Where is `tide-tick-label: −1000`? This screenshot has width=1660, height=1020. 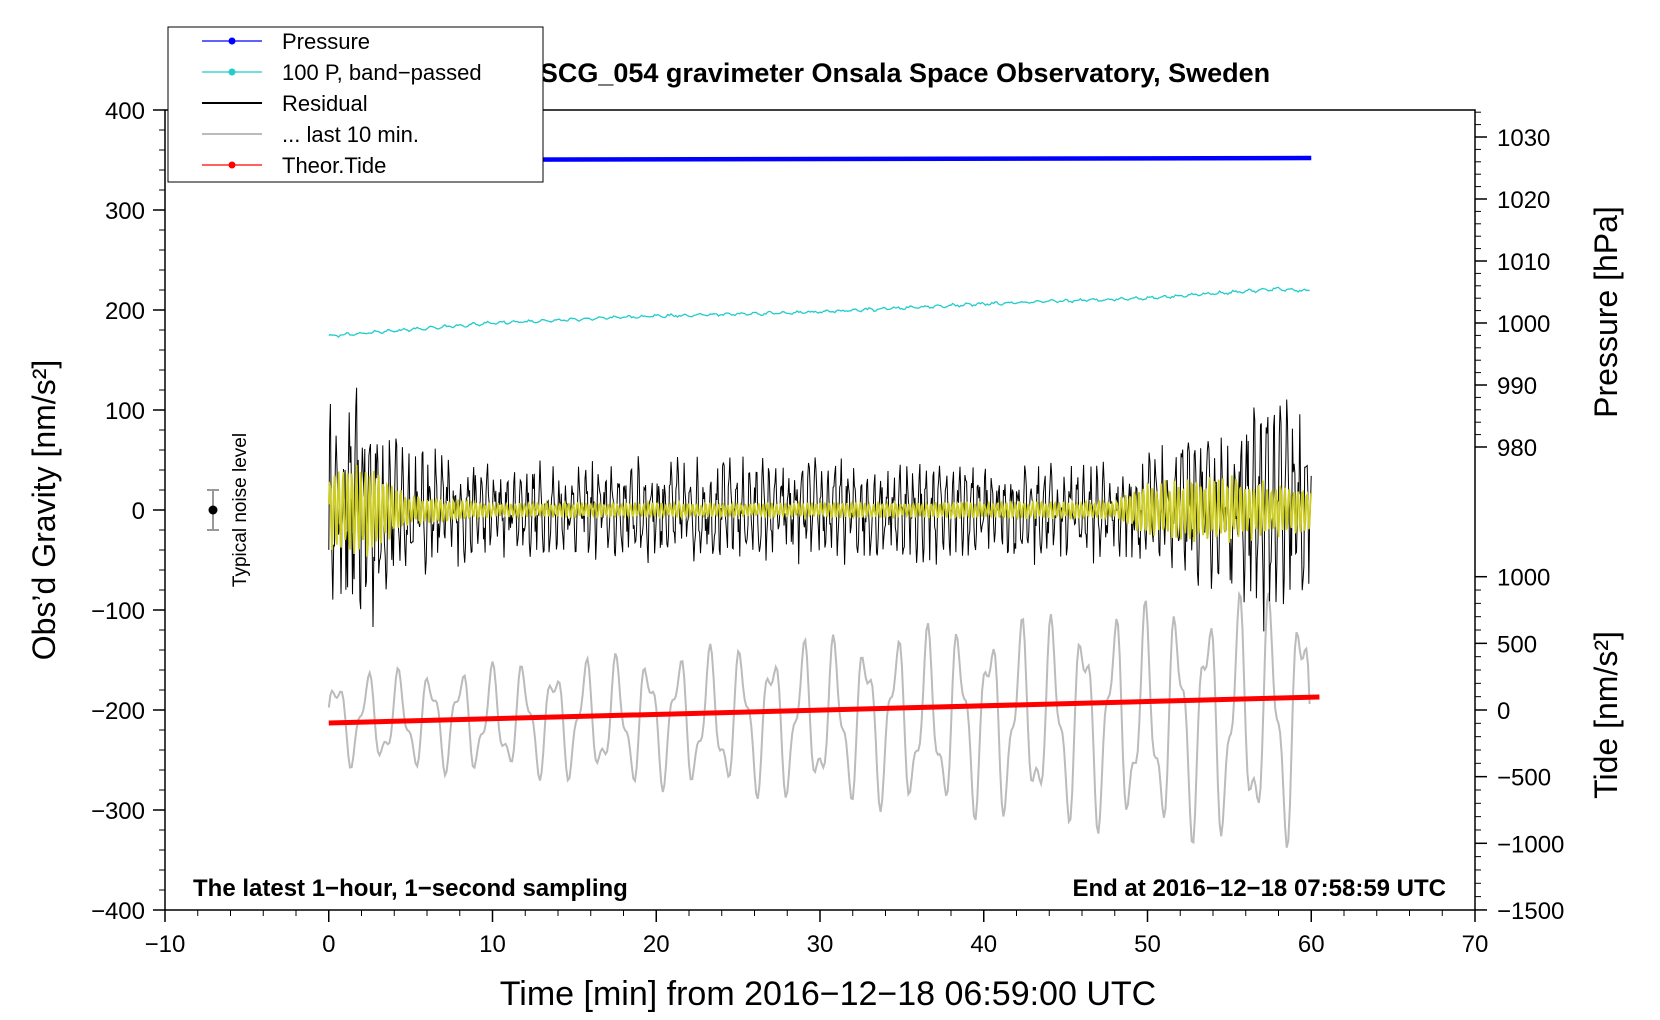 tide-tick-label: −1000 is located at coordinates (1530, 844).